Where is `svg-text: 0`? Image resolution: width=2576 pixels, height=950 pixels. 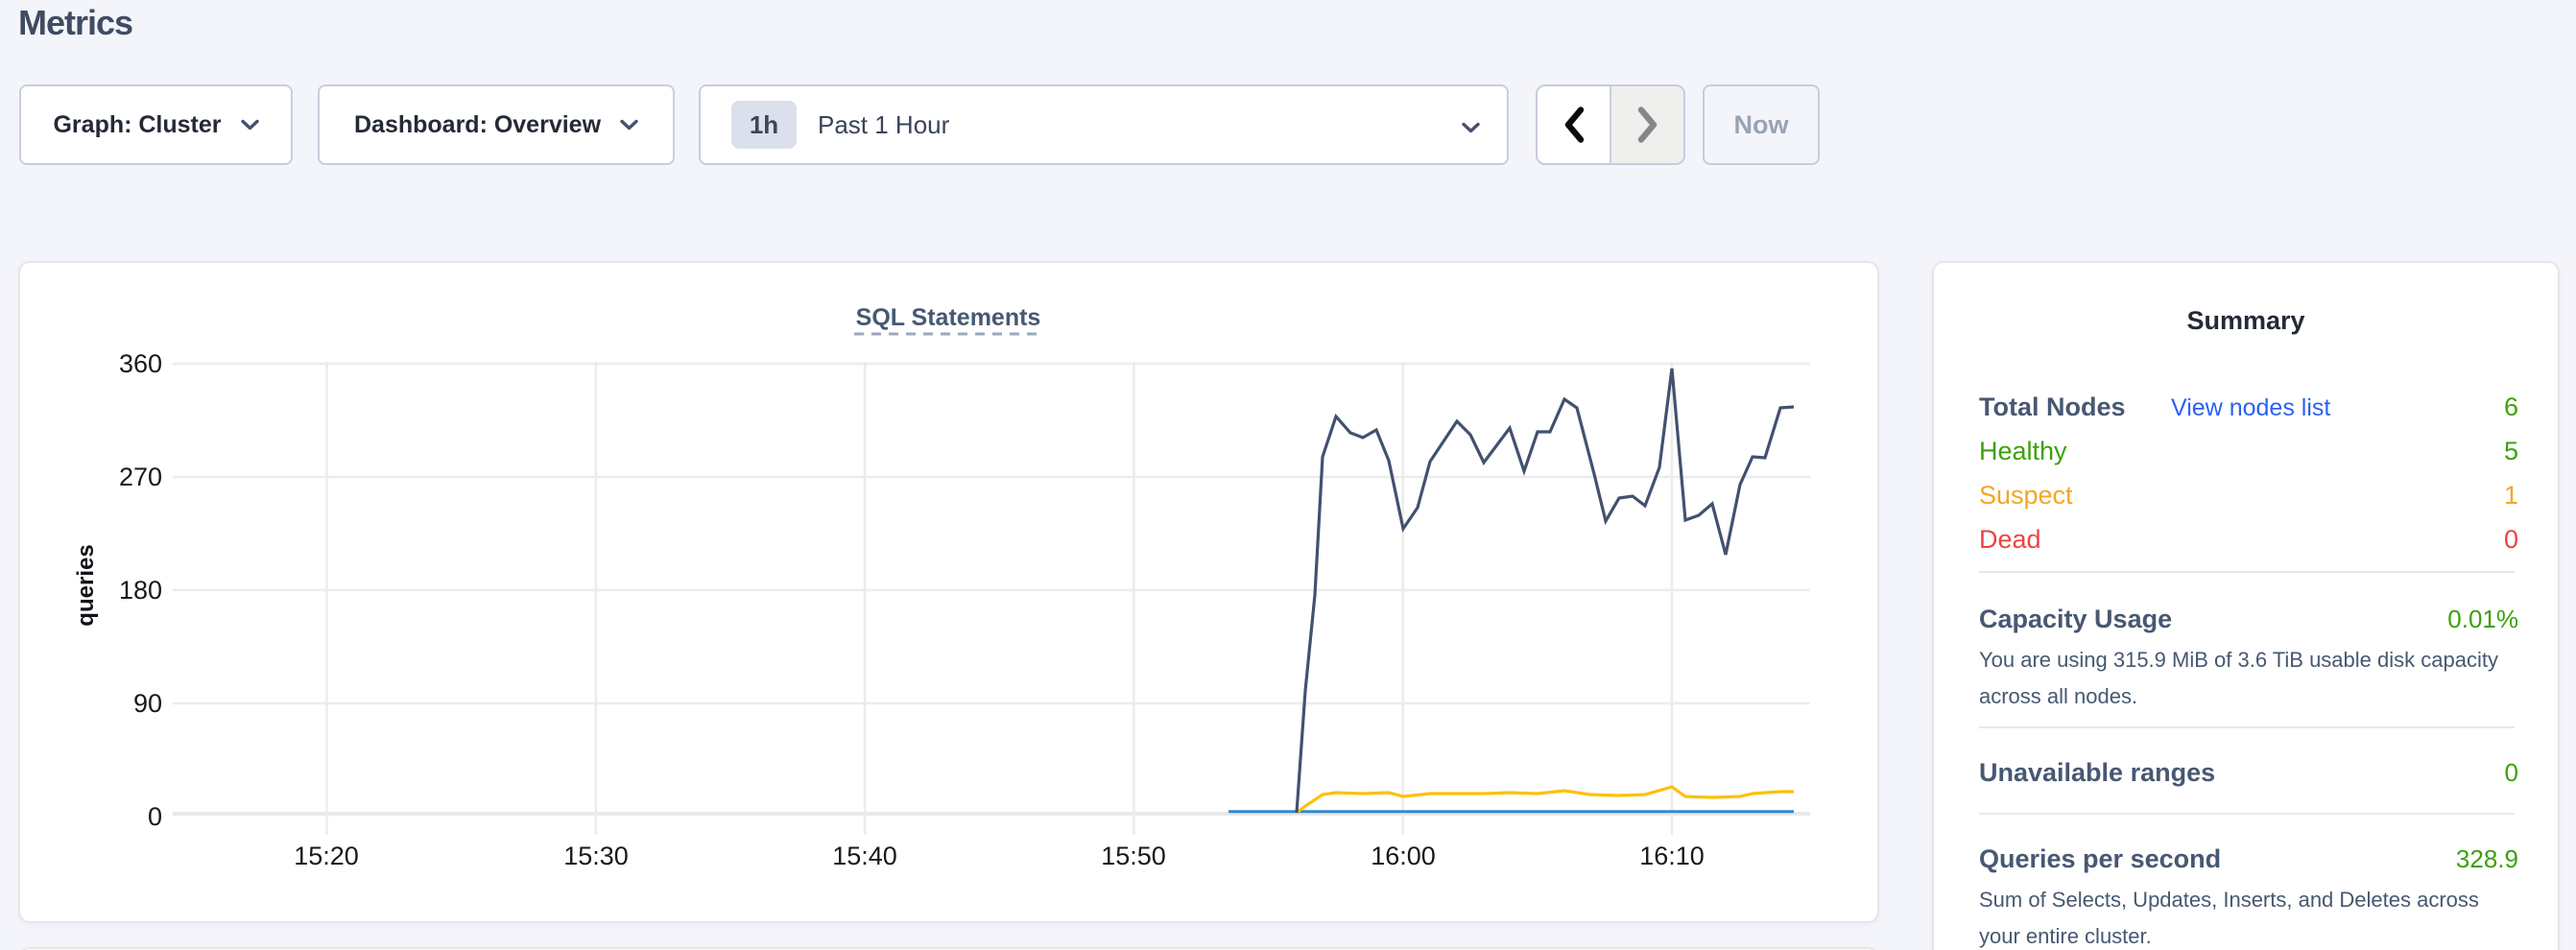 svg-text: 0 is located at coordinates (155, 816).